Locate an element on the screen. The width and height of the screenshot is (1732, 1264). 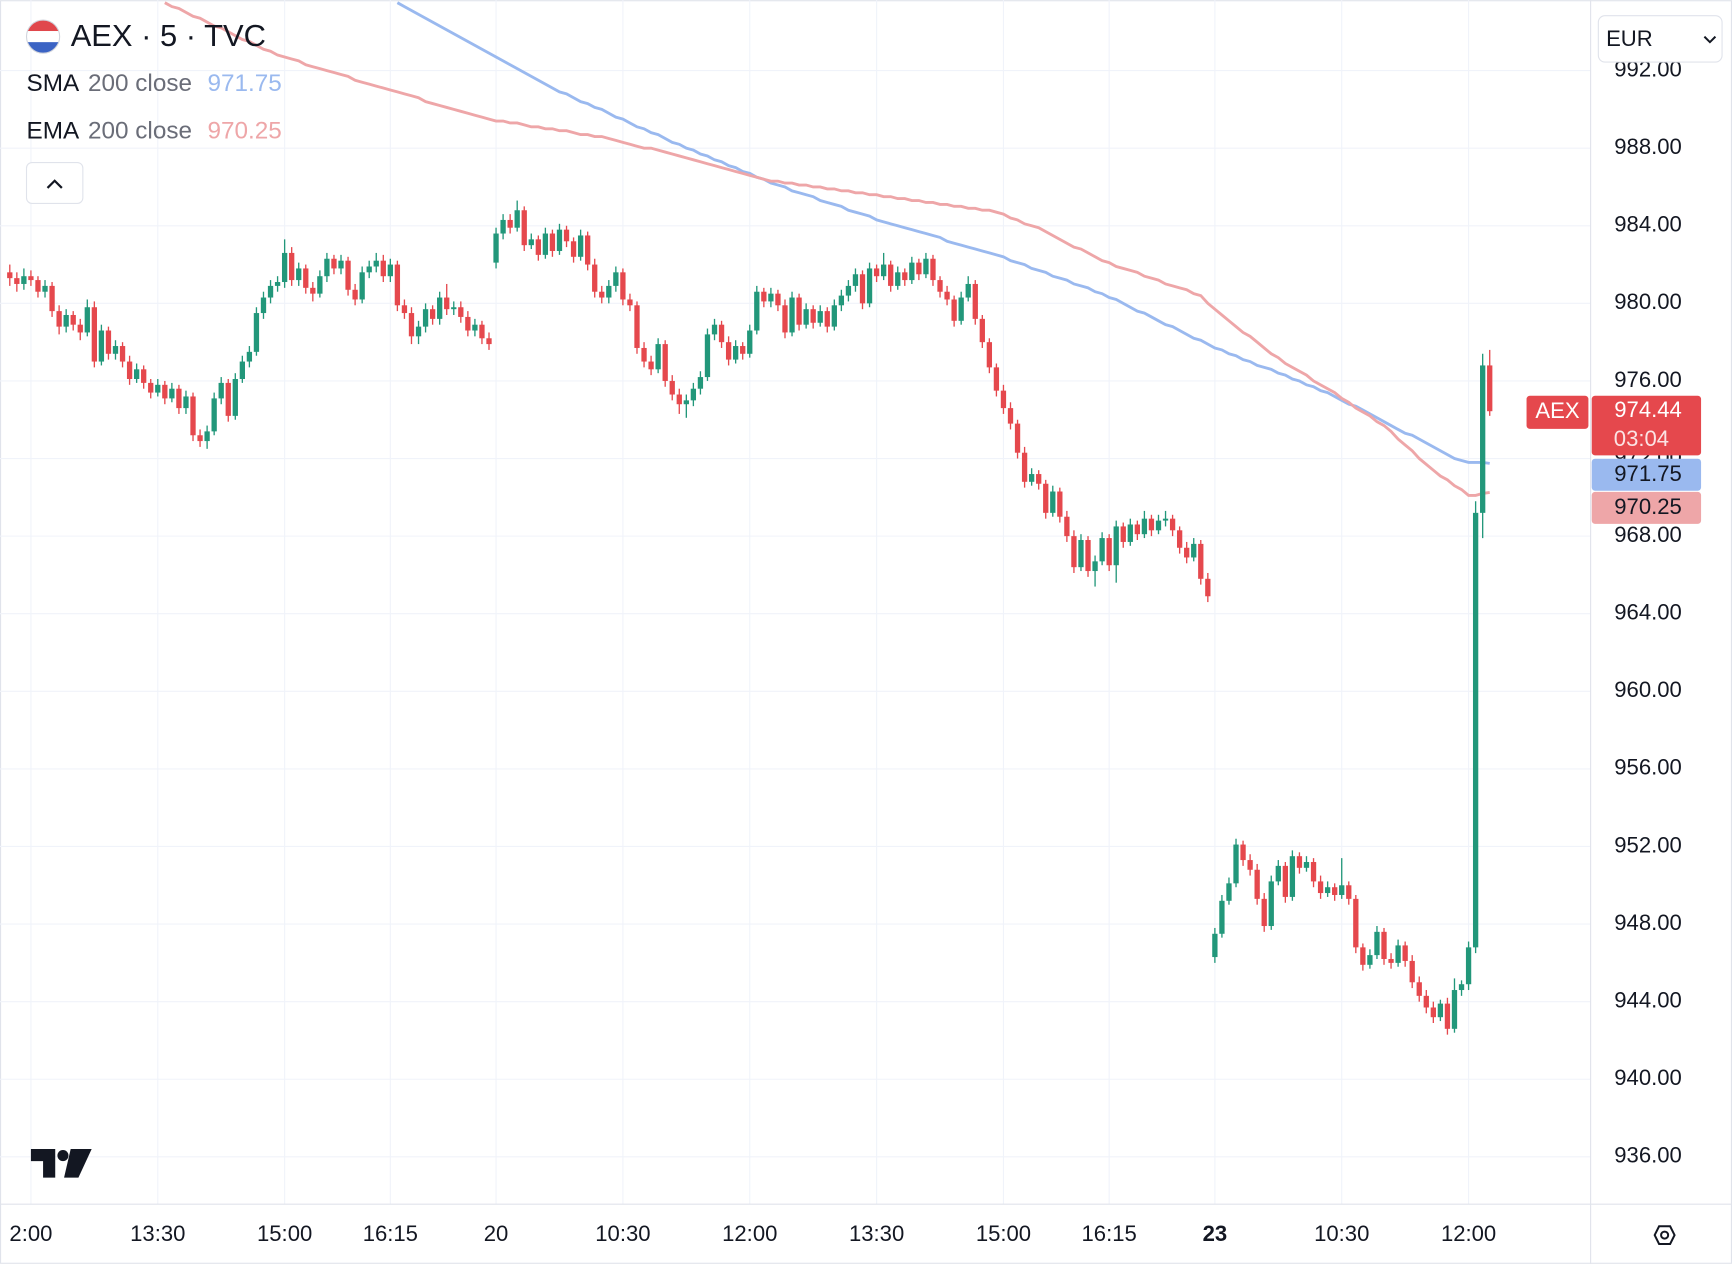
legend-entry: EMA 200 close 970.25 is located at coordinates (154, 131).